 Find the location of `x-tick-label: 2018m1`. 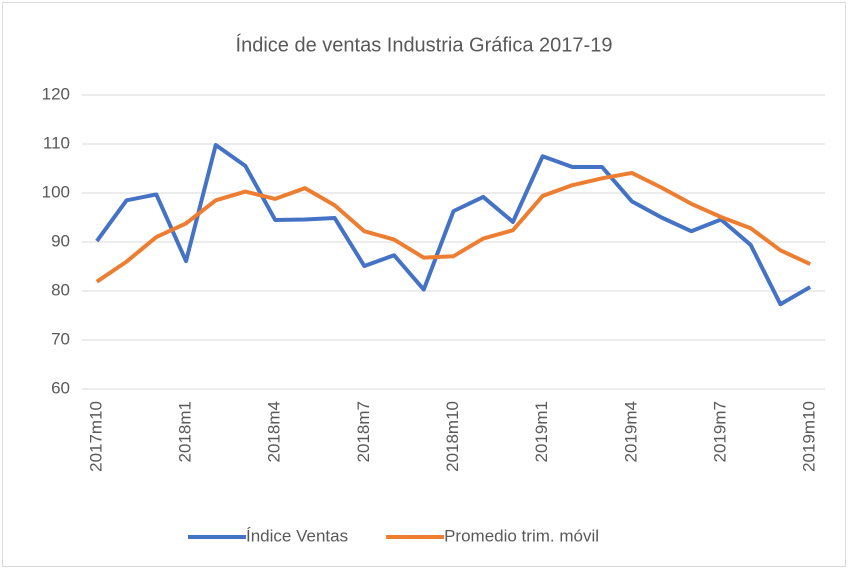

x-tick-label: 2018m1 is located at coordinates (185, 431).